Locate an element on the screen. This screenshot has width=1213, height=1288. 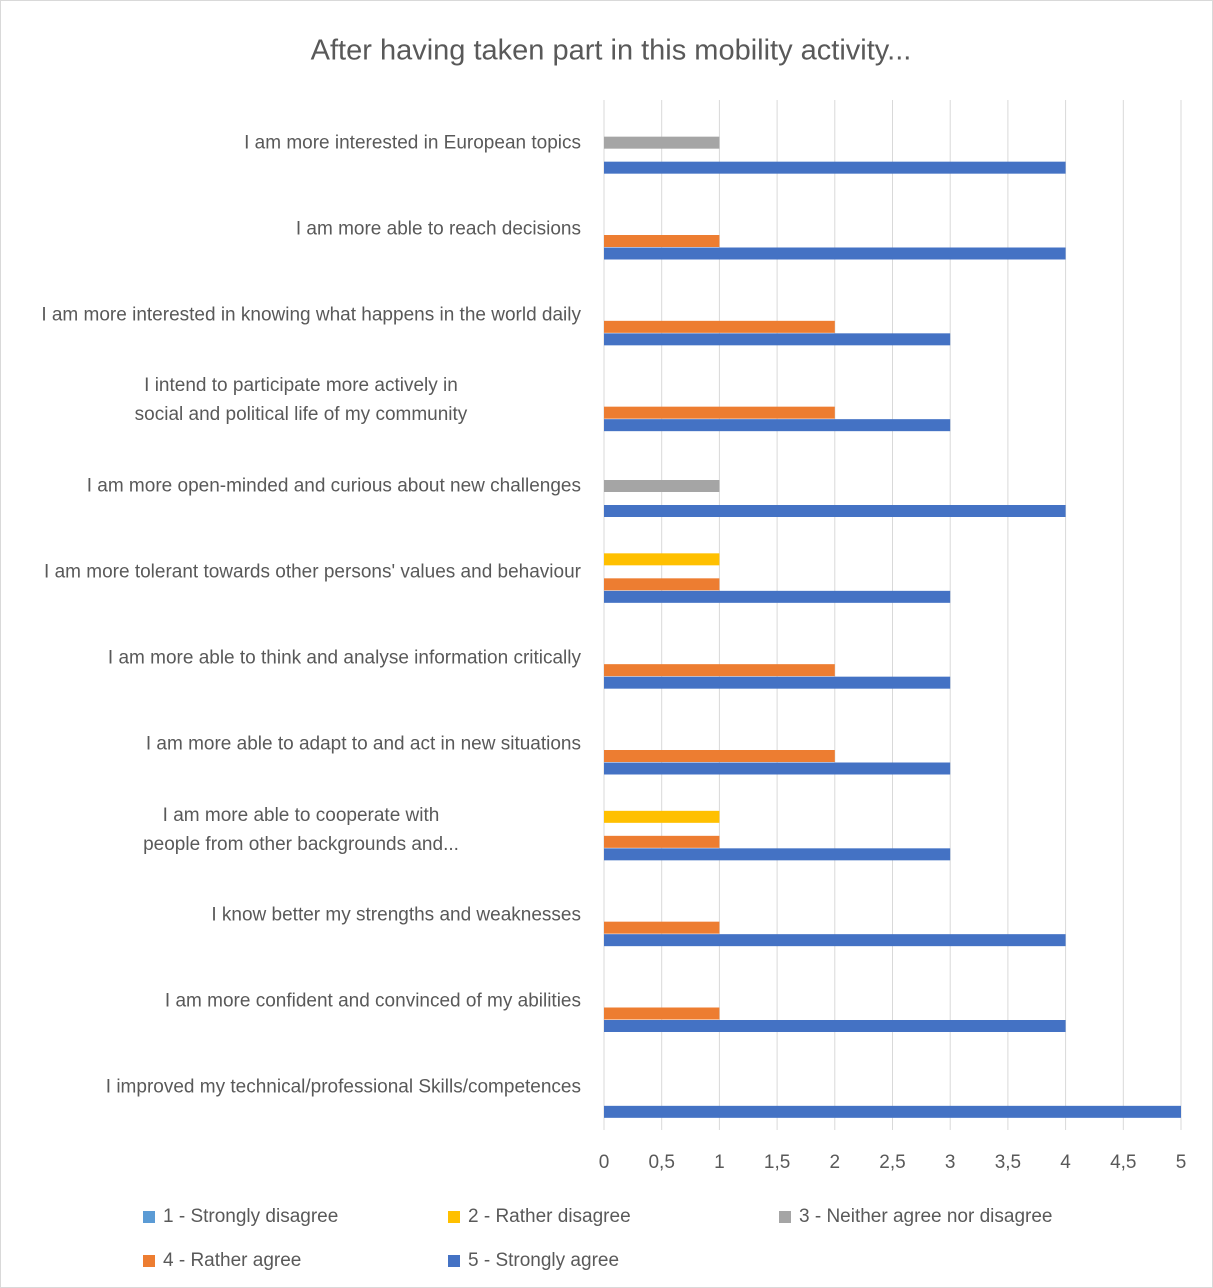
x-tick-label: 3,5 is located at coordinates (1008, 1162).